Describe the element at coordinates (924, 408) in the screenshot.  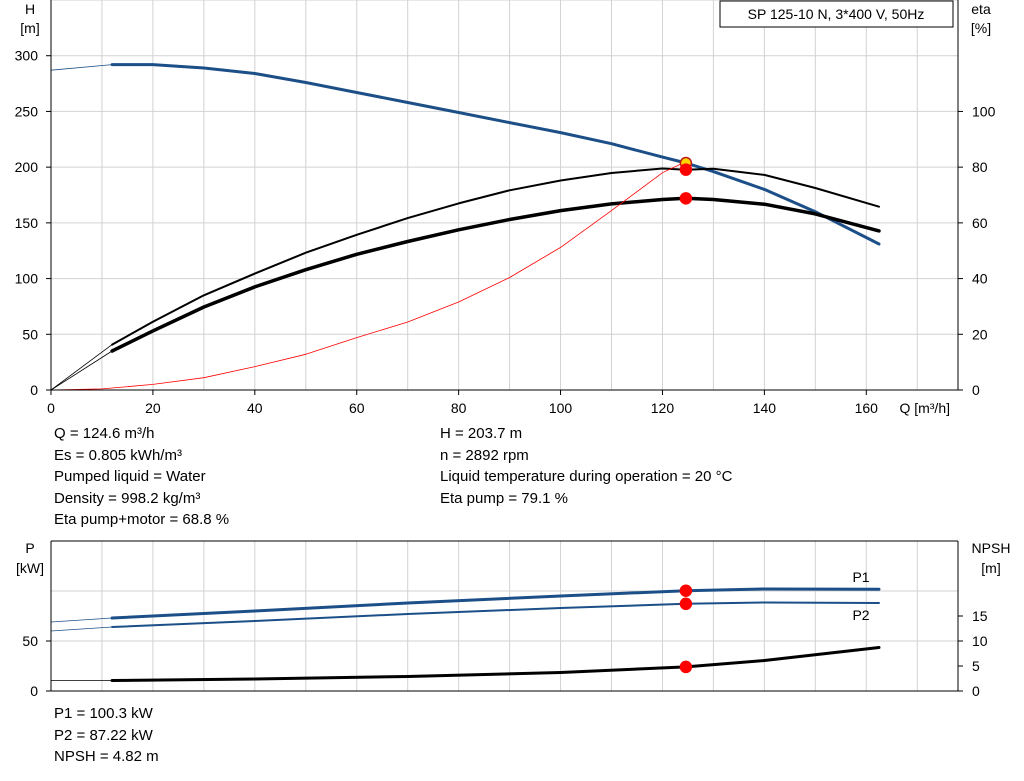
I see `x-axis-label: Q [m³/h]` at that location.